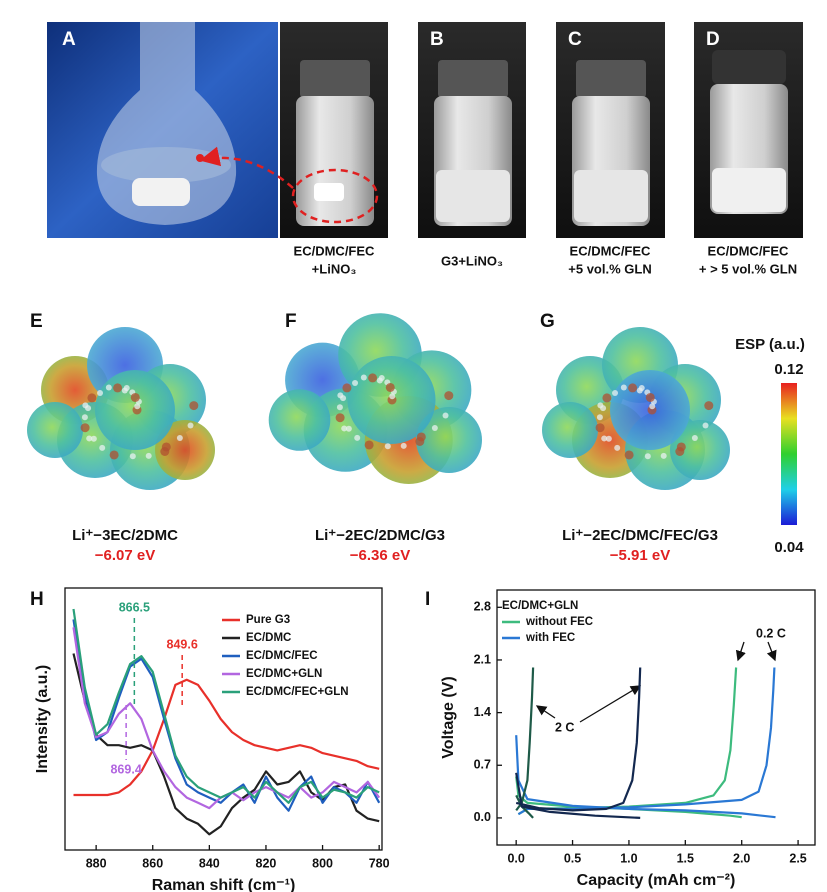 This screenshot has width=827, height=892. I want to click on x-tick-label: 840, so click(209, 863).